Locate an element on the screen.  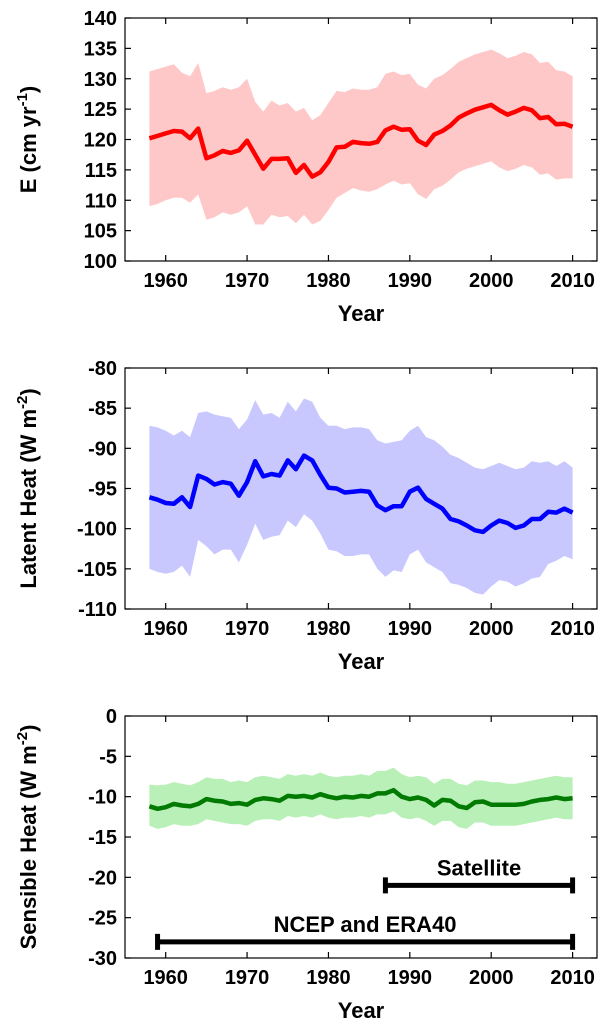
y-tick-label: -95 is located at coordinates (102, 490).